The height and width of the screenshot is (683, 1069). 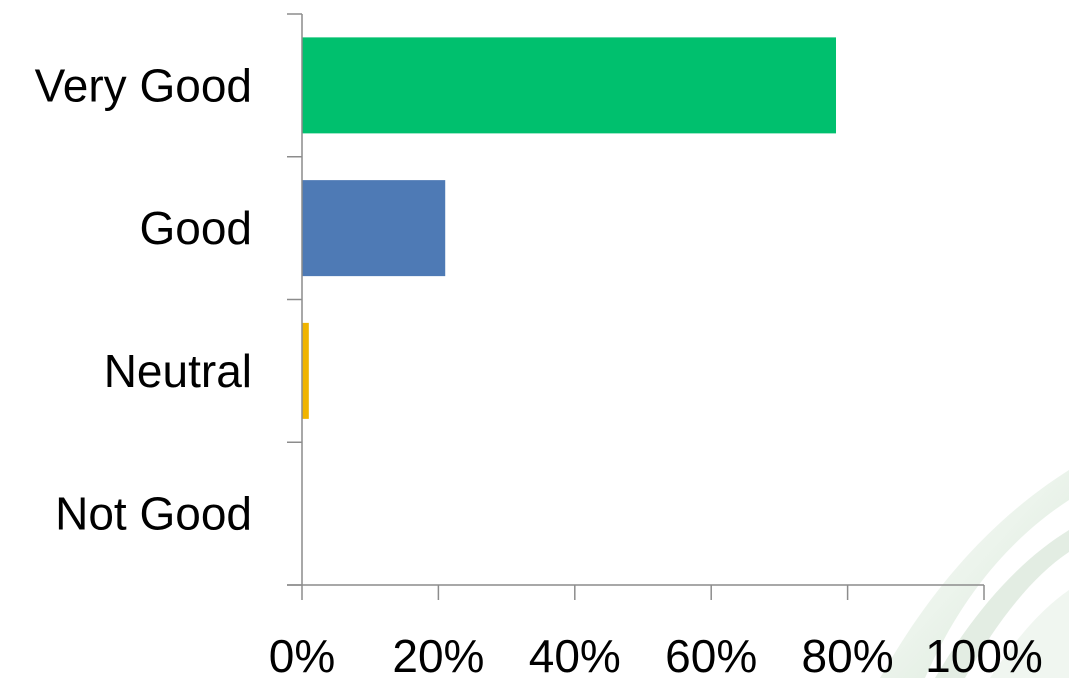 I want to click on background-swoosh-decoration, so click(x=974, y=574).